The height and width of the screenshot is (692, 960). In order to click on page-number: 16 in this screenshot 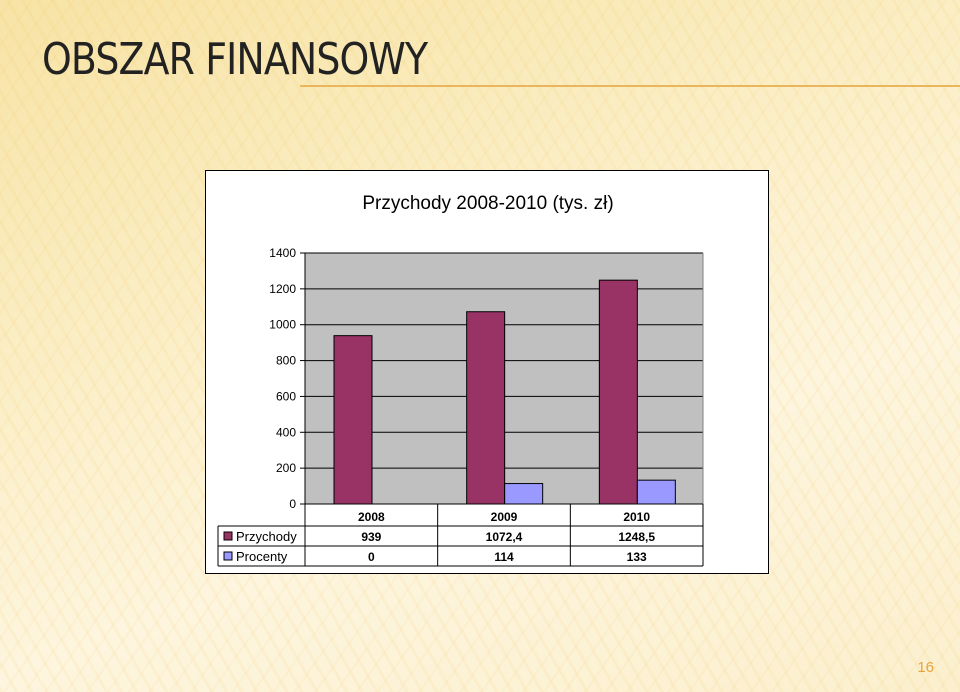, I will do `click(925, 667)`.